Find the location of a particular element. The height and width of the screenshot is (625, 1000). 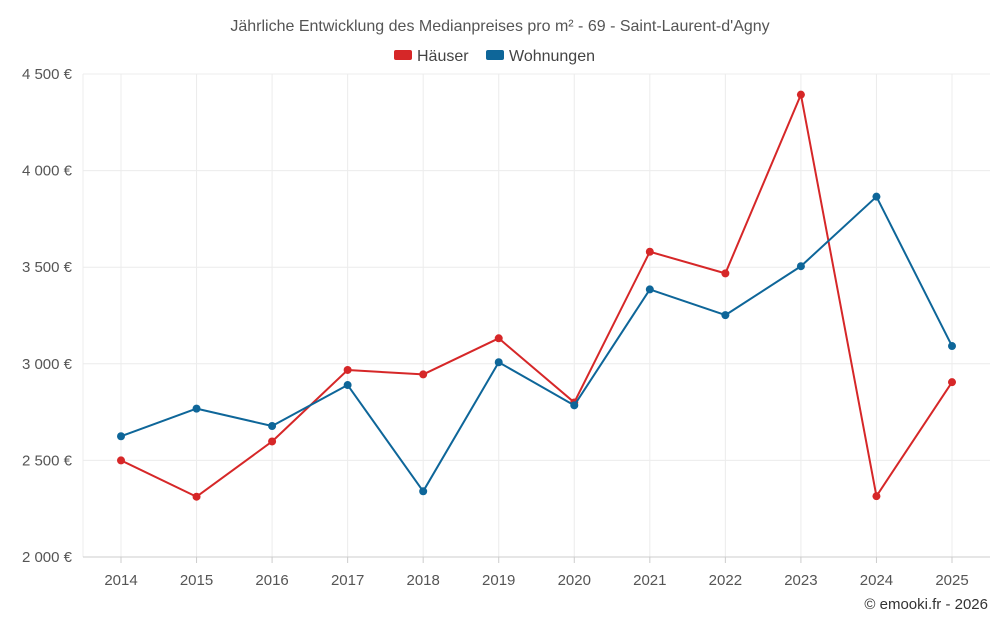

x-tick-label: 2015 is located at coordinates (196, 580).